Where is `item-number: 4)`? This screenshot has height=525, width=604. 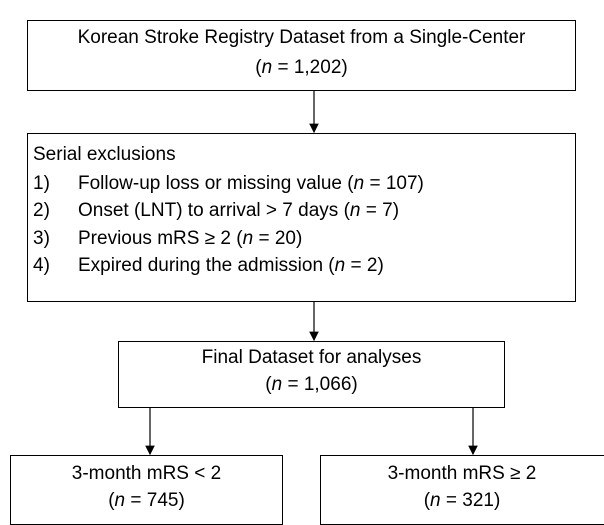
item-number: 4) is located at coordinates (41, 265).